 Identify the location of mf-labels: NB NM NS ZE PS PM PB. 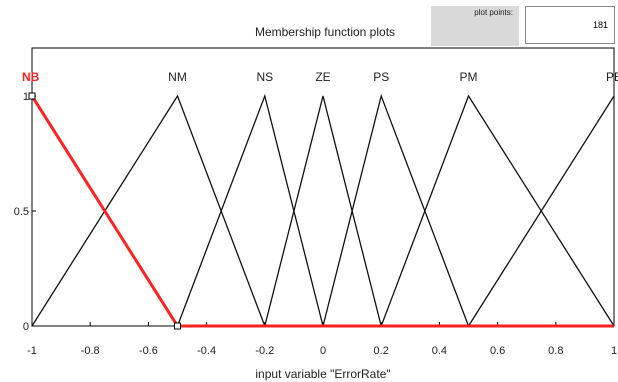
(320, 77).